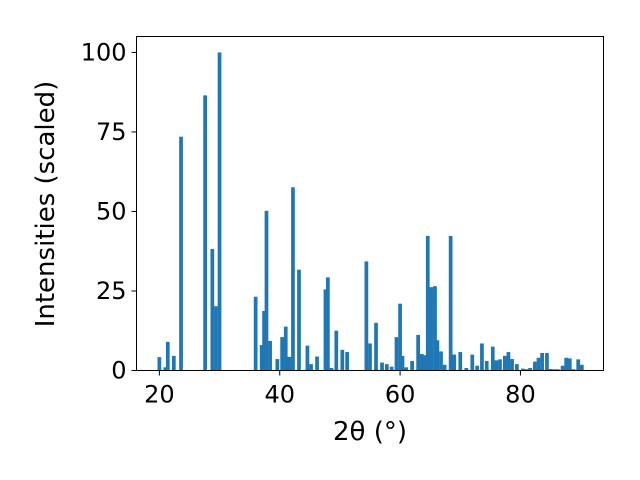 Image resolution: width=640 pixels, height=480 pixels. I want to click on y-tick-label: 25, so click(111, 291).